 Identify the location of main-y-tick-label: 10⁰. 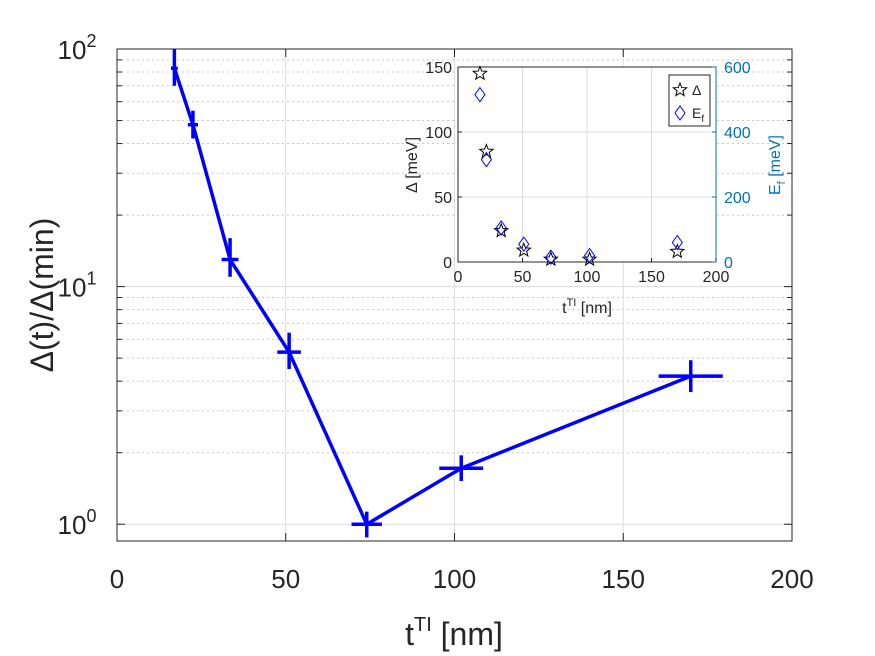
(77, 523).